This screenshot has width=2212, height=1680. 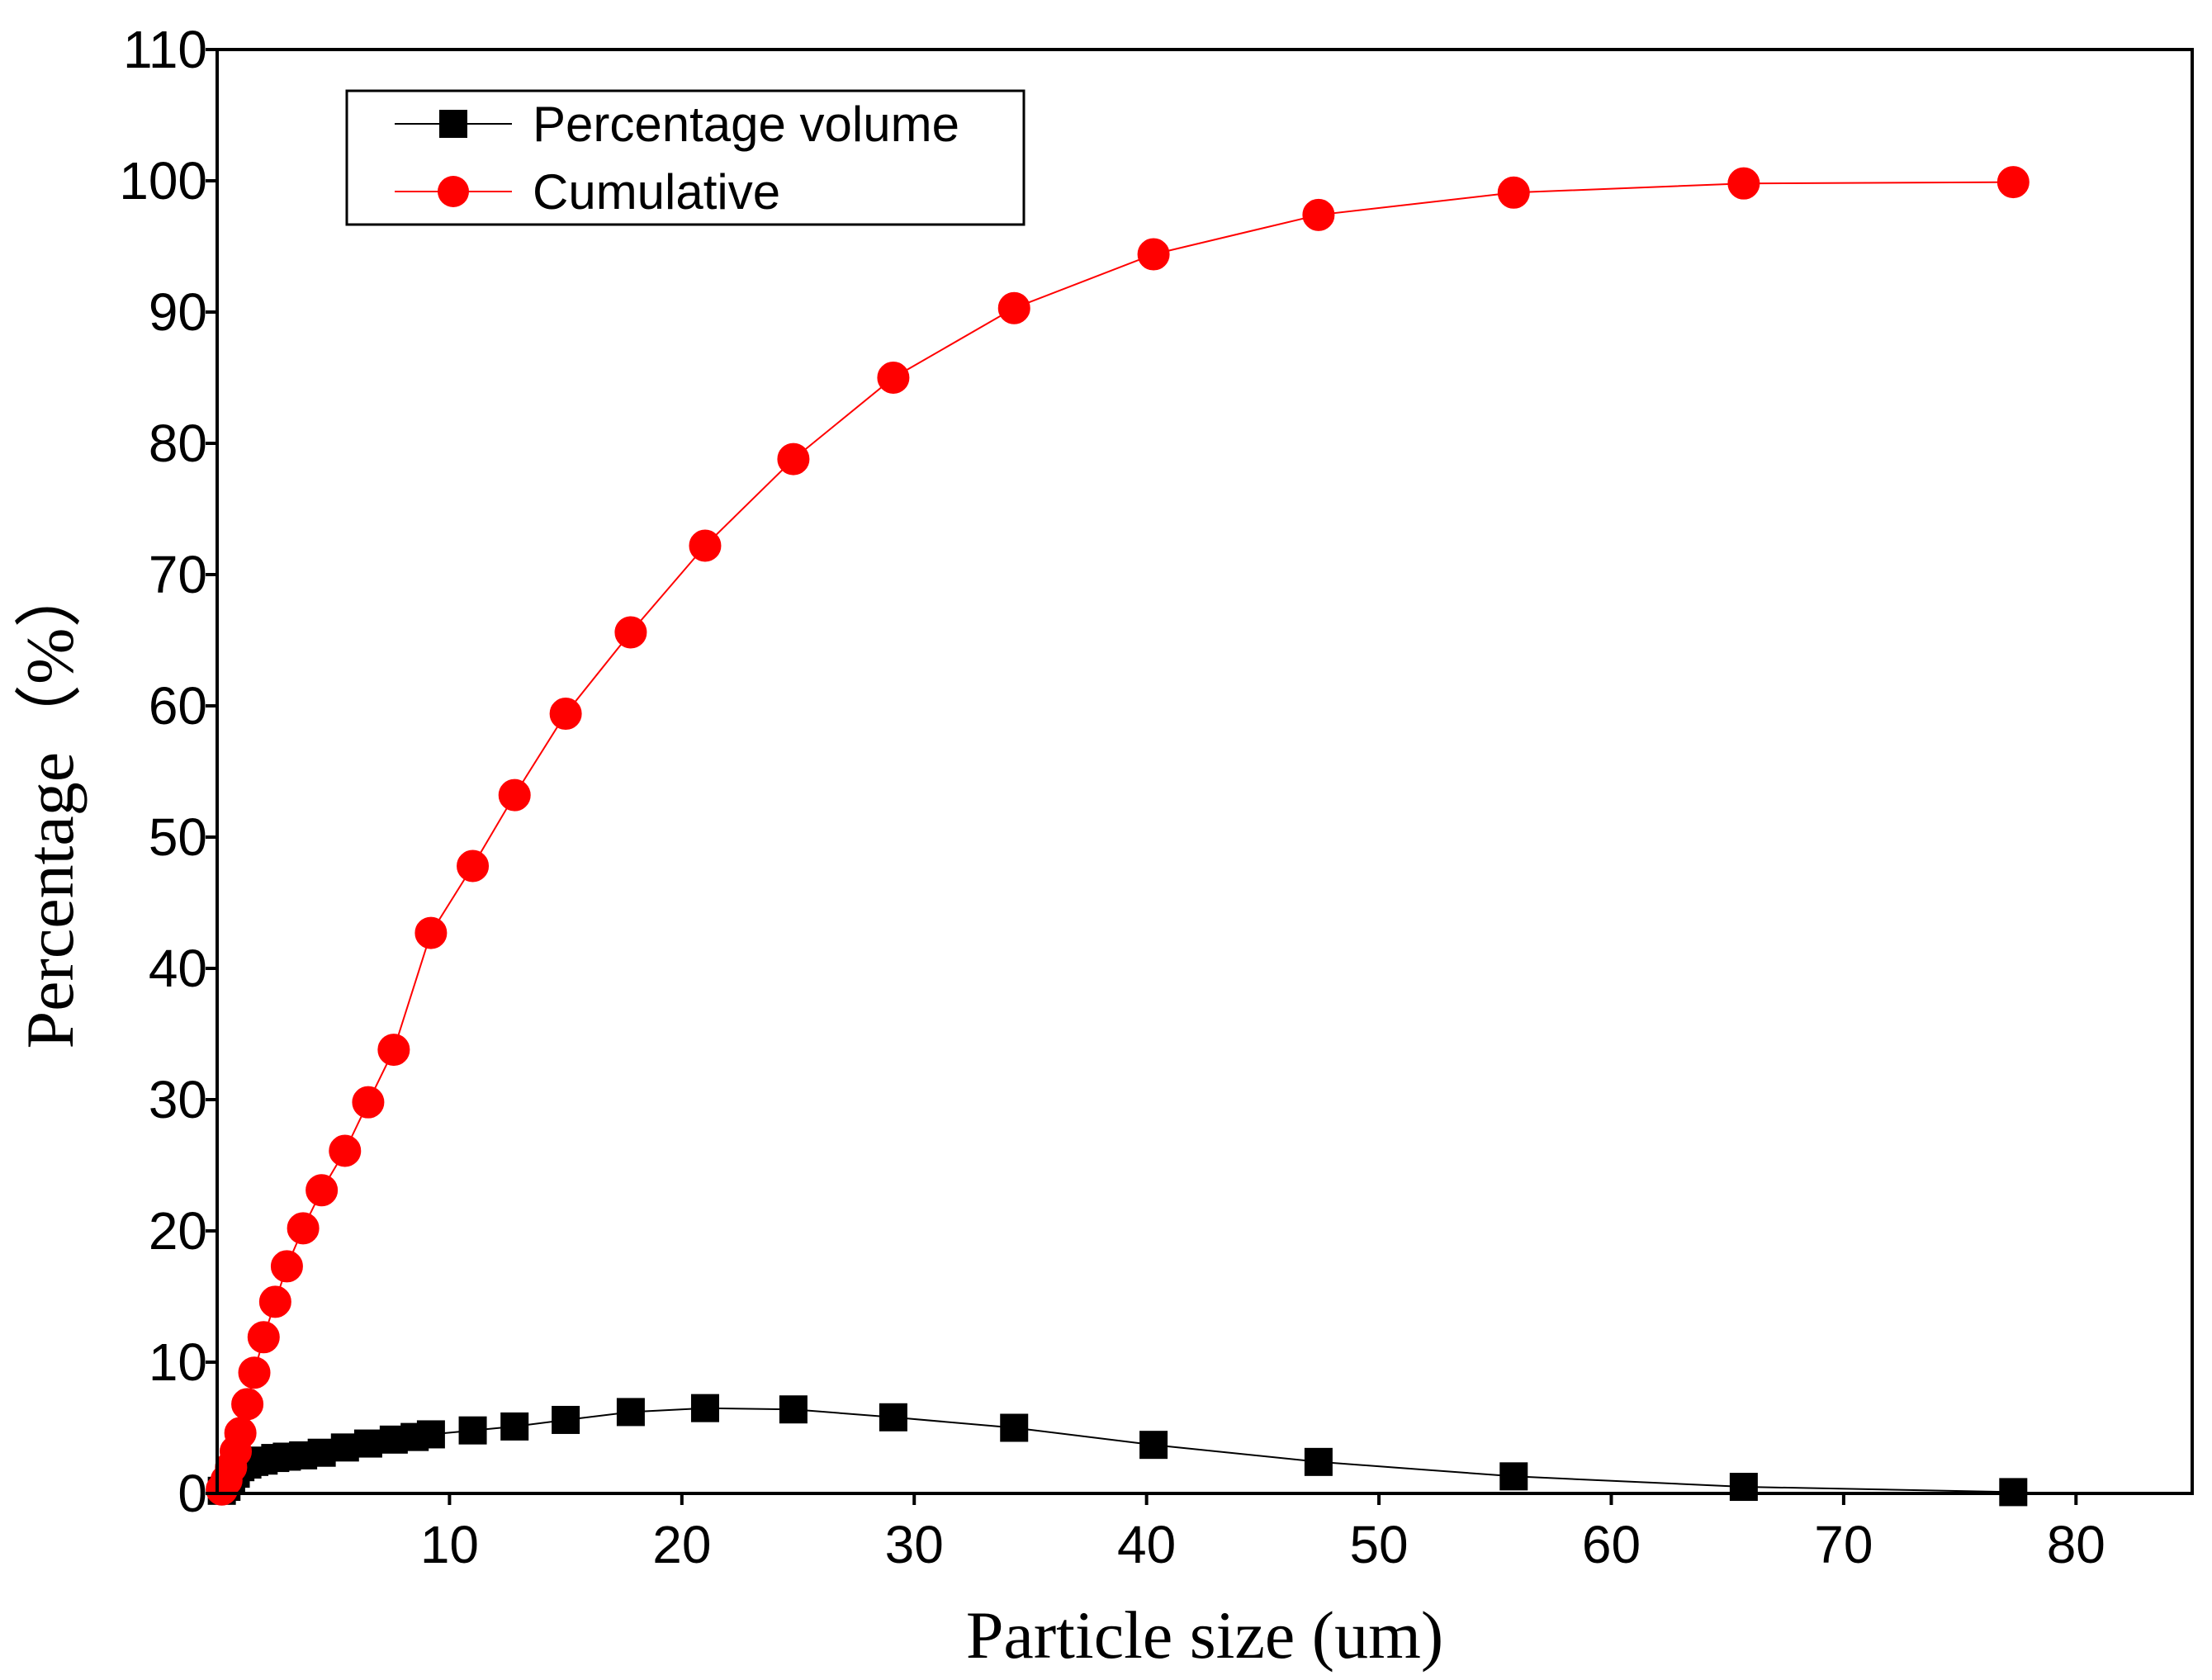 I want to click on y-tick-label: 30, so click(x=178, y=1099).